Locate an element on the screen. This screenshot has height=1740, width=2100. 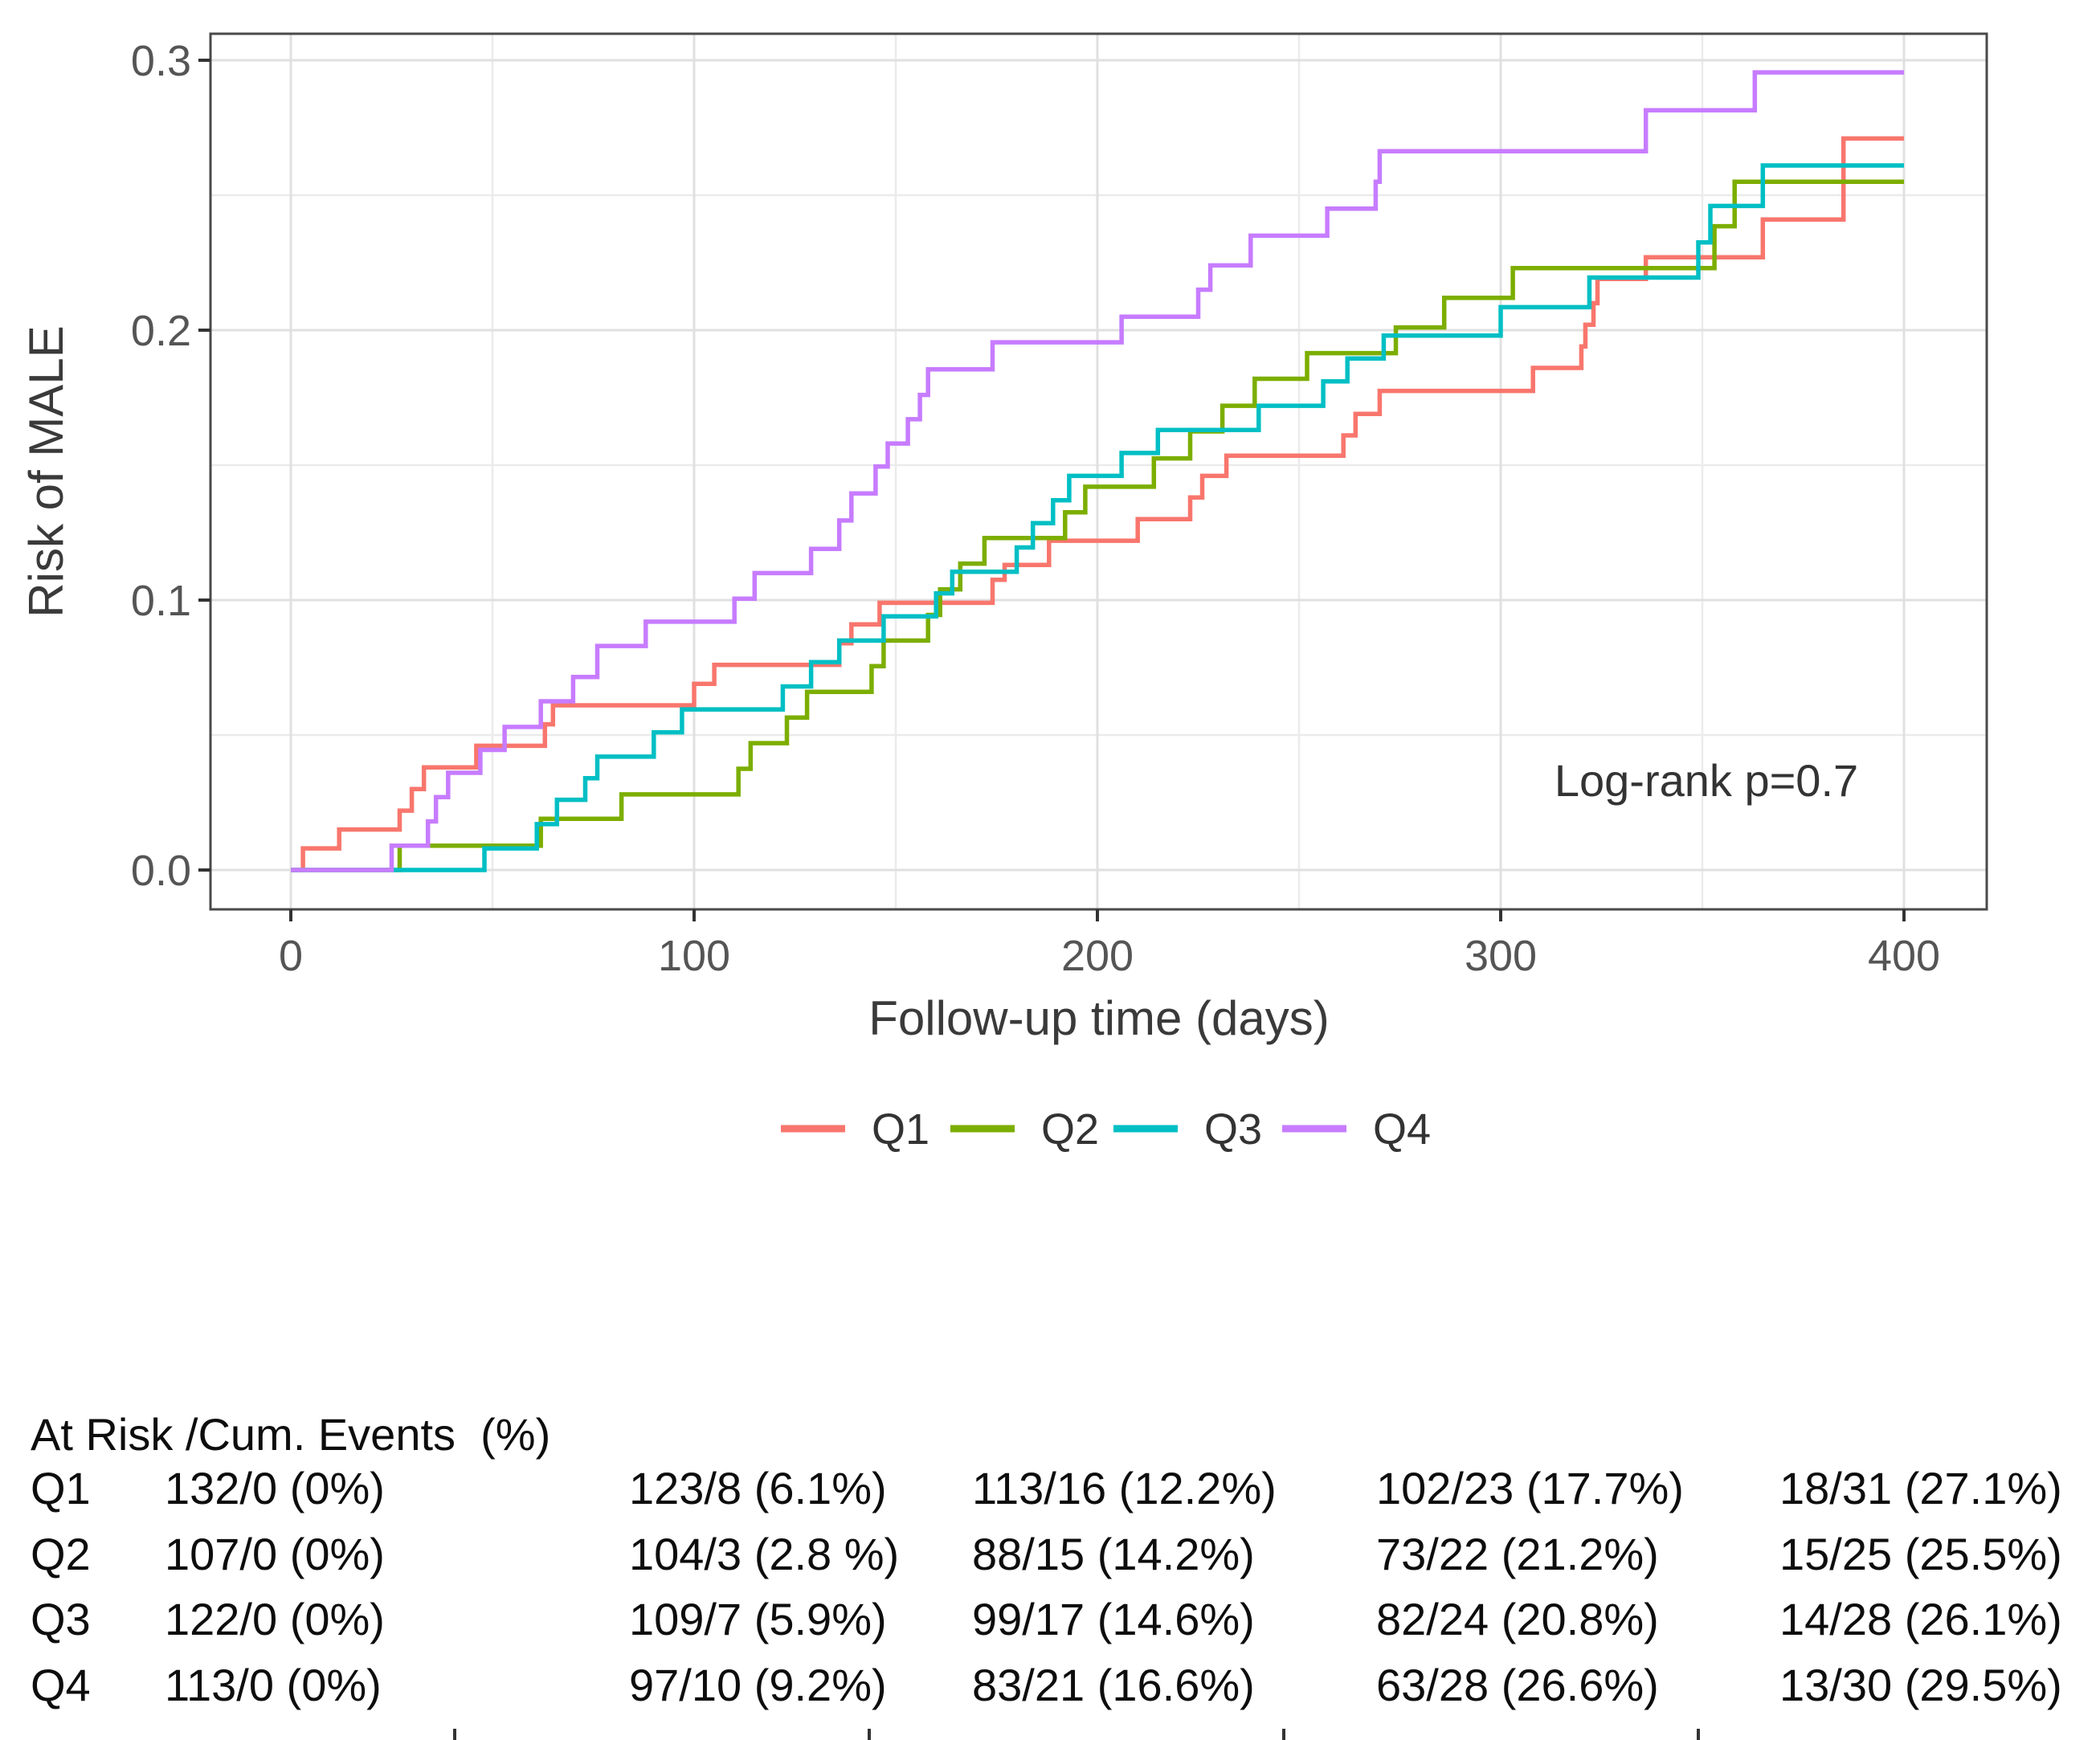
legend-label-Q3: Q3 is located at coordinates (1233, 1129).